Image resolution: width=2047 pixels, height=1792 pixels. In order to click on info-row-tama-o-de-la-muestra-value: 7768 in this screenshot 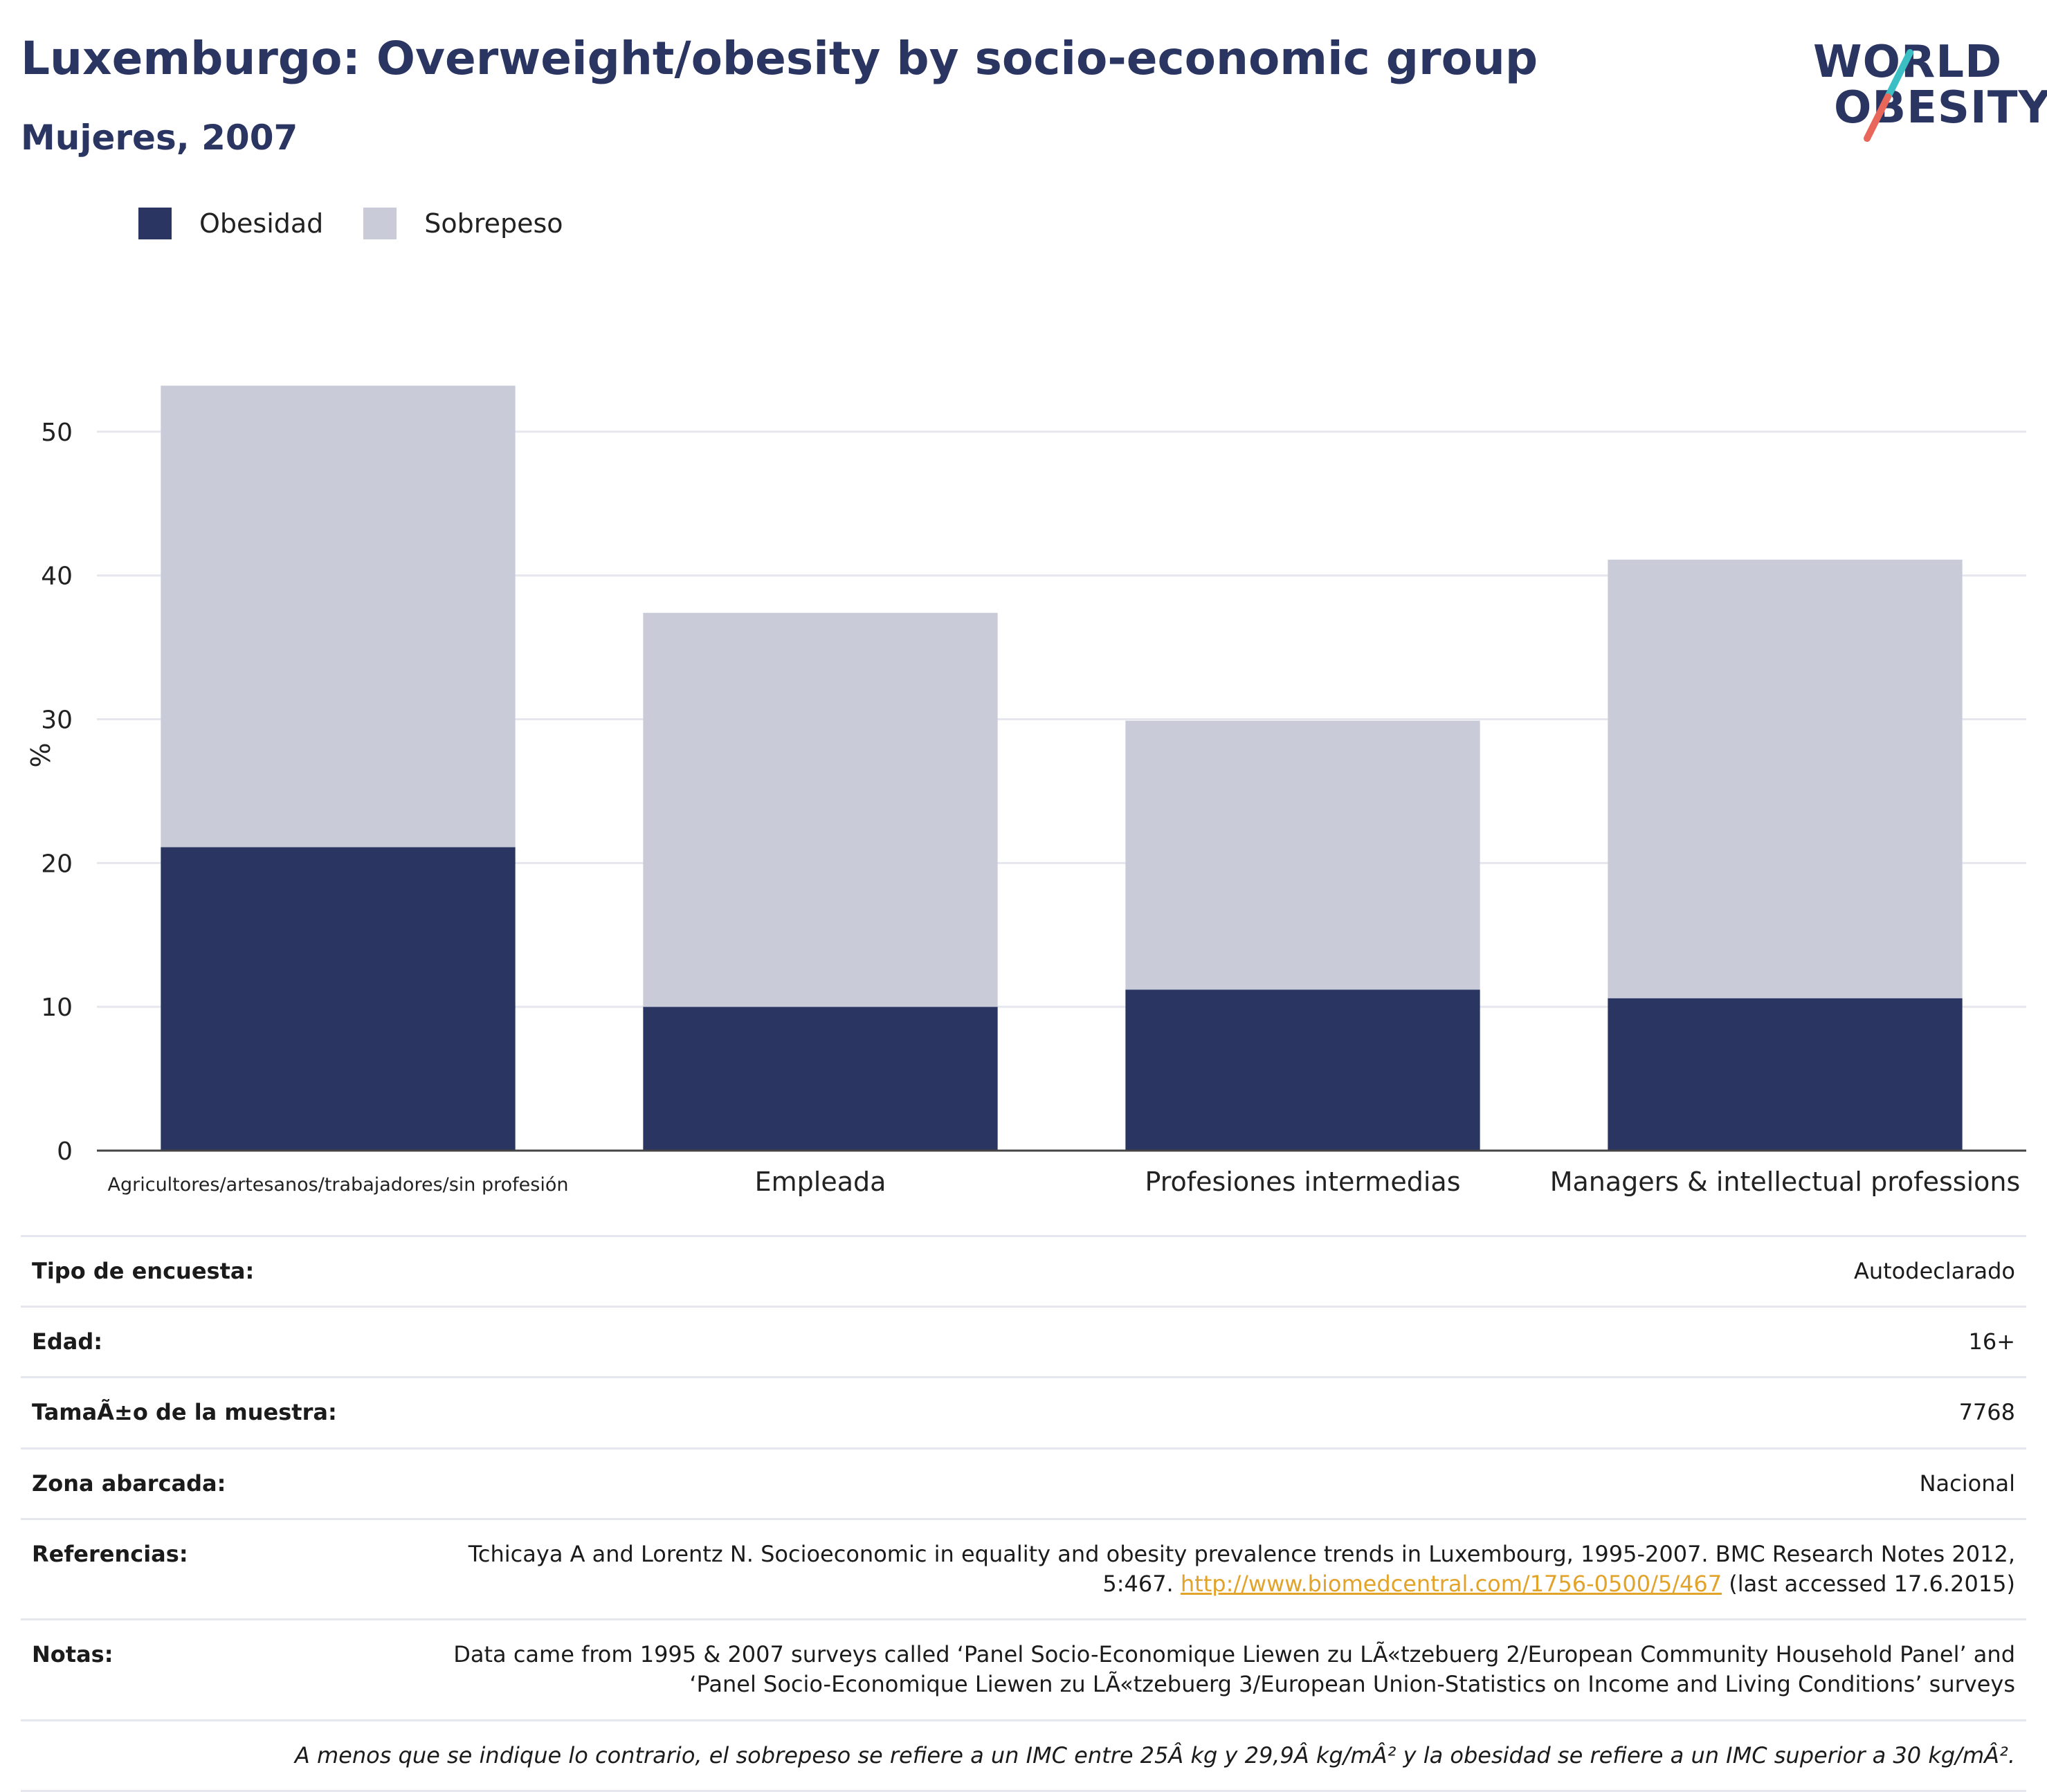, I will do `click(1228, 1412)`.